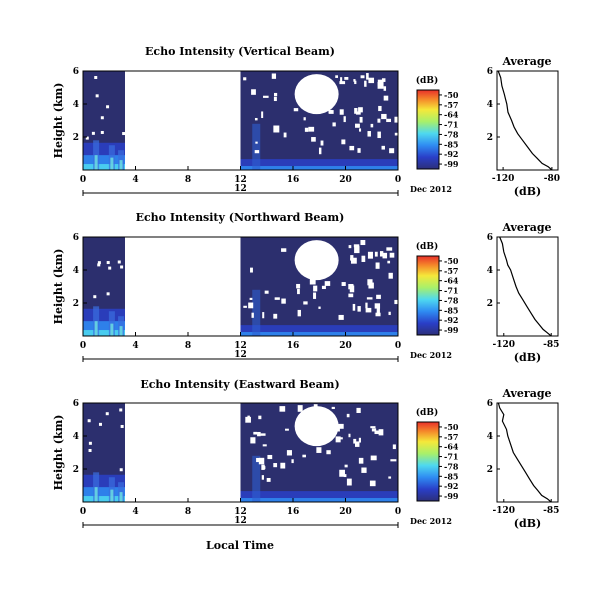  I want to click on y-tick-label: 6, so click(490, 238).